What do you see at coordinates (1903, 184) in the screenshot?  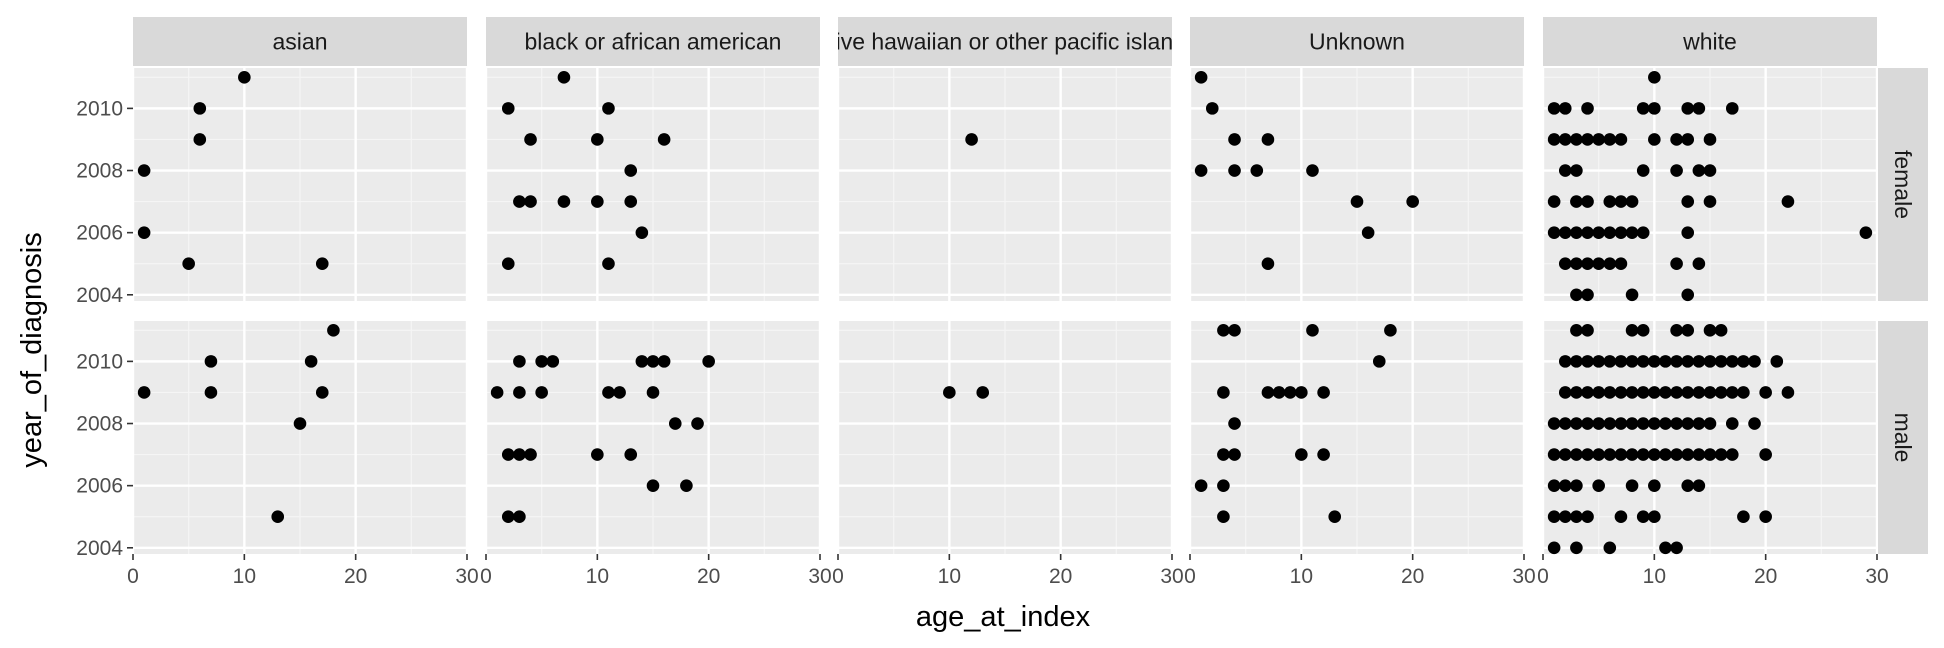 I see `row-strip-label: female` at bounding box center [1903, 184].